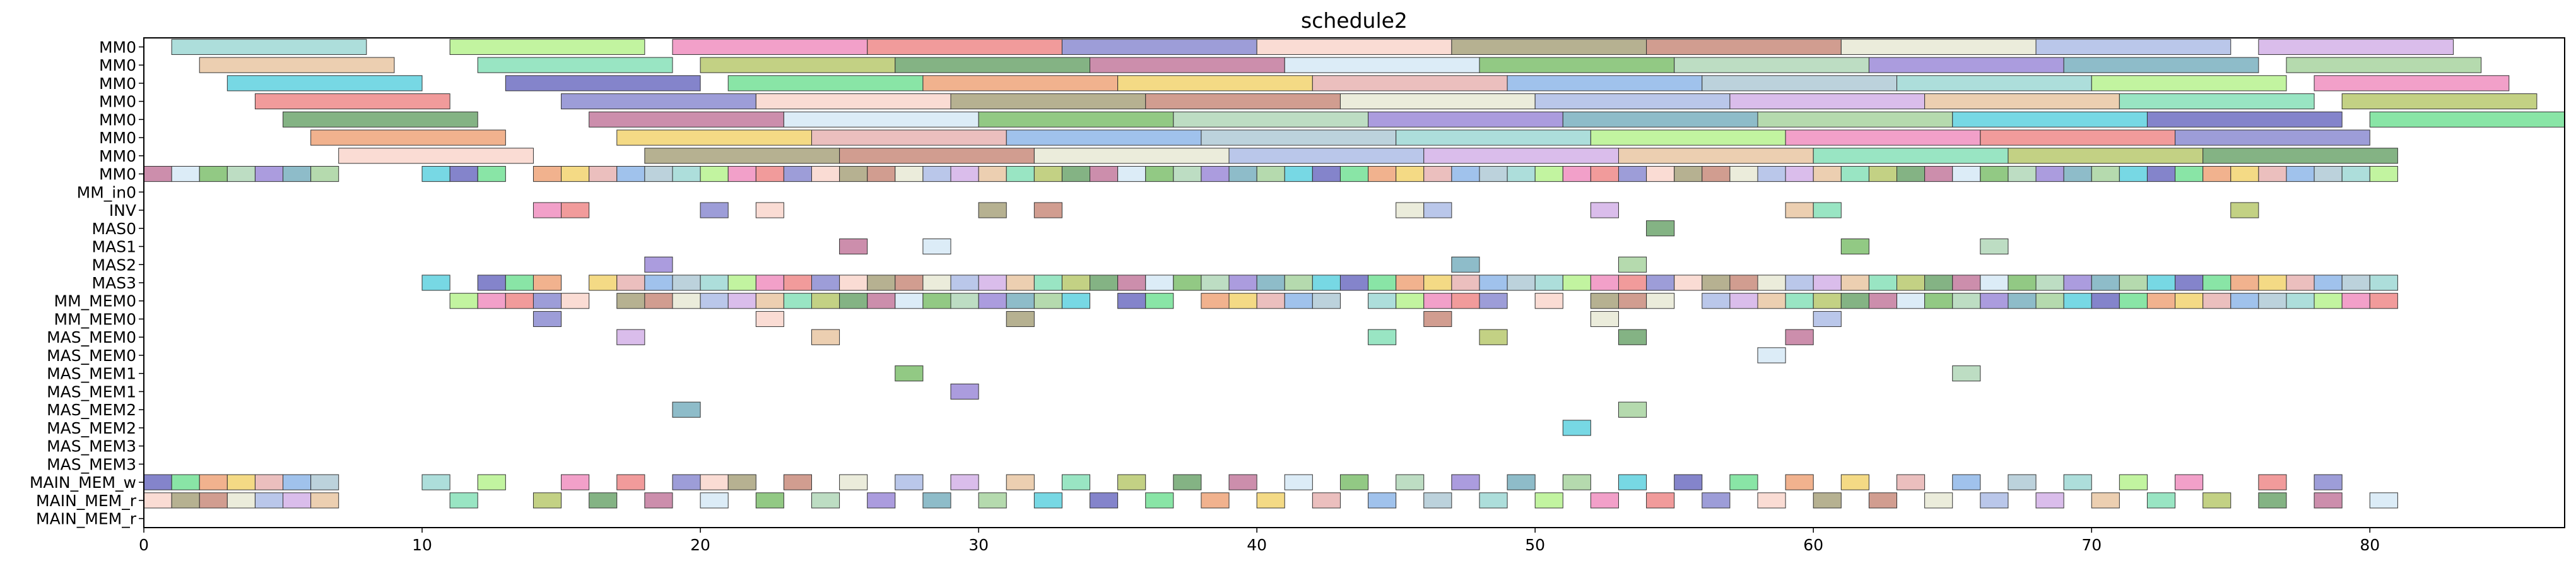  I want to click on x-tick-label: 50, so click(1535, 545).